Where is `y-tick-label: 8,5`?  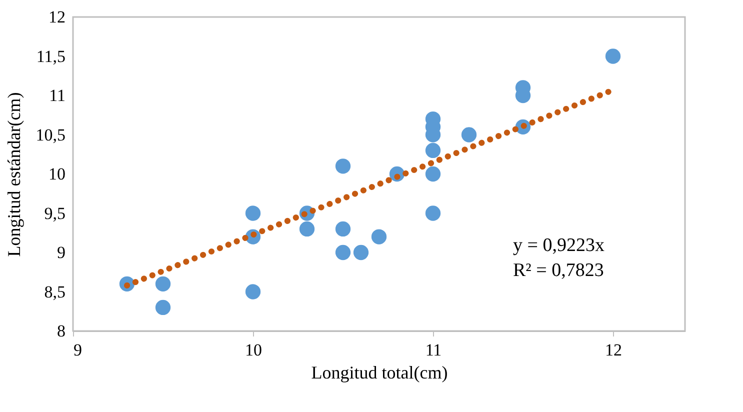 y-tick-label: 8,5 is located at coordinates (55, 292).